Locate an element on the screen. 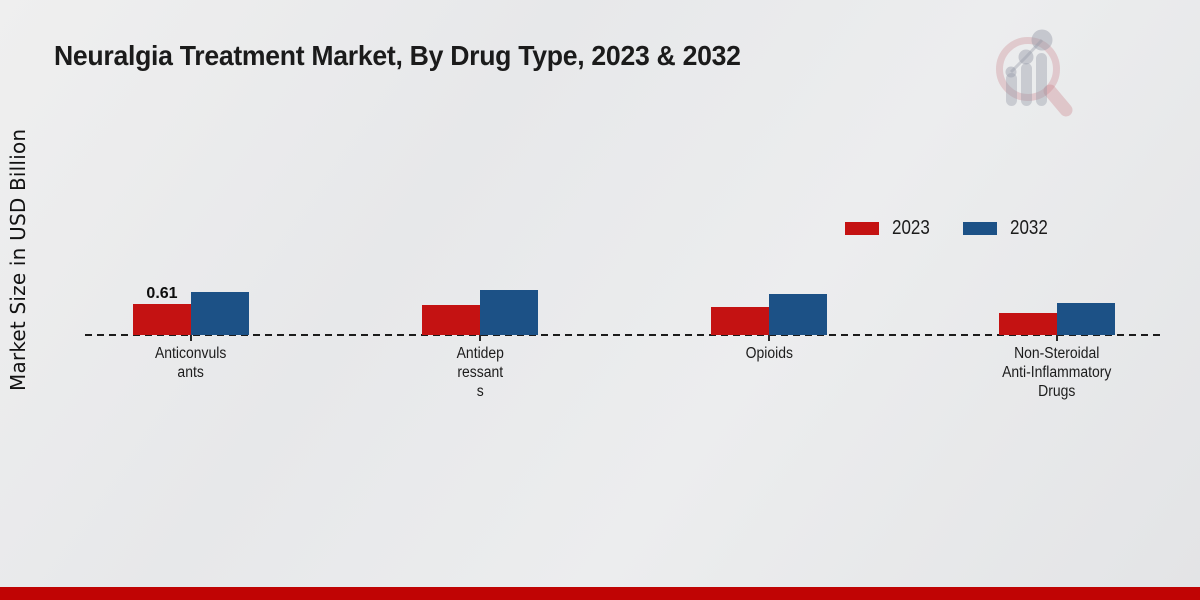 This screenshot has width=1200, height=600. category-label-text: Opioids is located at coordinates (769, 353).